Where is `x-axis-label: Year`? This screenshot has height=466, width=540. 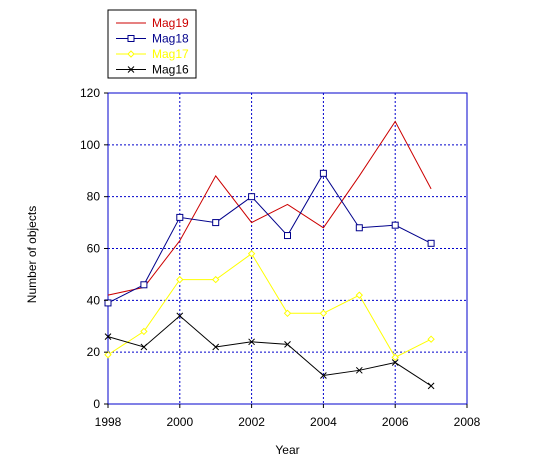 x-axis-label: Year is located at coordinates (287, 450).